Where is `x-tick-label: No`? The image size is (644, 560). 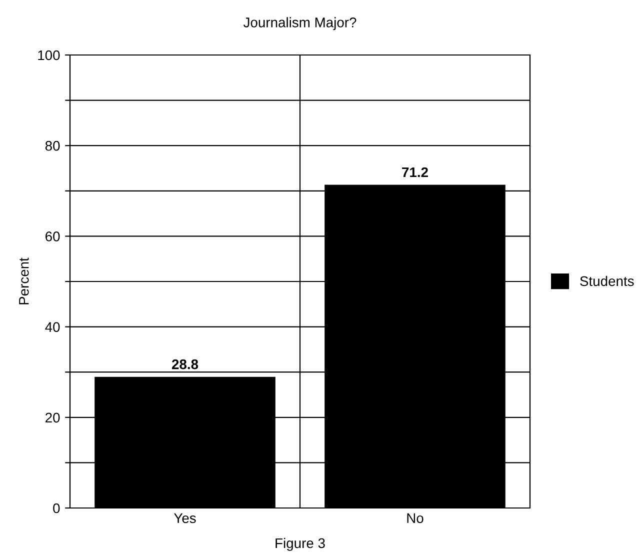 x-tick-label: No is located at coordinates (415, 518).